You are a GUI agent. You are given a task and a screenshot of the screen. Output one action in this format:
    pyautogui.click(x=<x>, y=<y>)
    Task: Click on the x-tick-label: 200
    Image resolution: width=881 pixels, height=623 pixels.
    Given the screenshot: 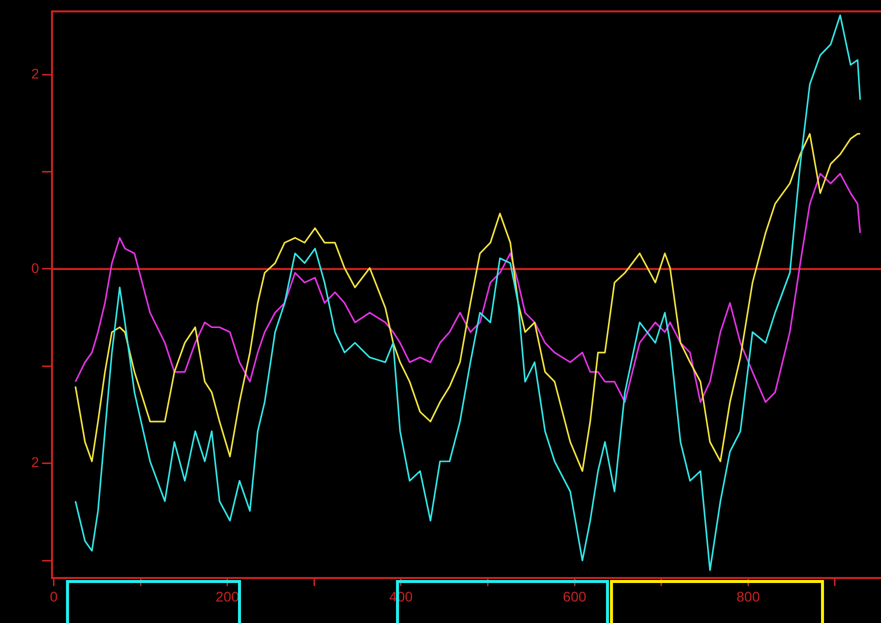 What is the action you would take?
    pyautogui.click(x=228, y=596)
    